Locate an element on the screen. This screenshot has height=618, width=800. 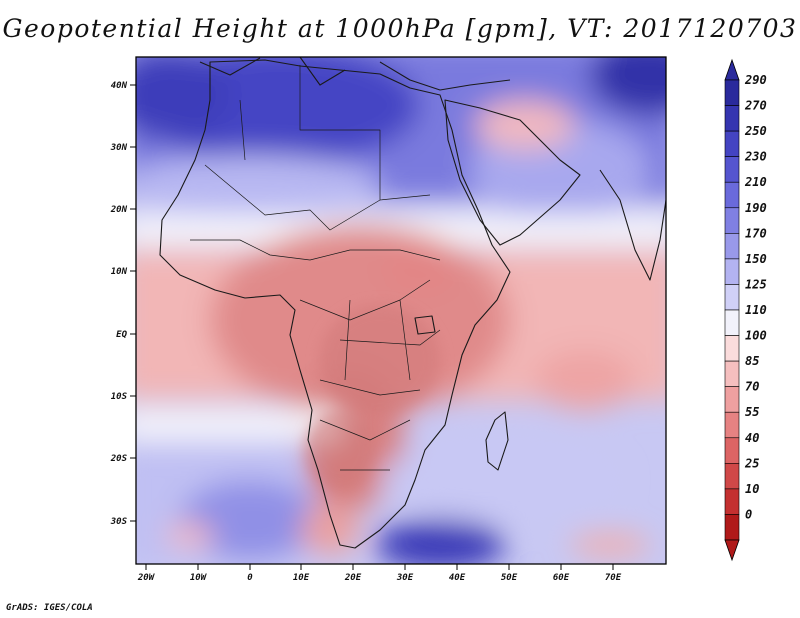
madagascar is located at coordinates (497, 441).